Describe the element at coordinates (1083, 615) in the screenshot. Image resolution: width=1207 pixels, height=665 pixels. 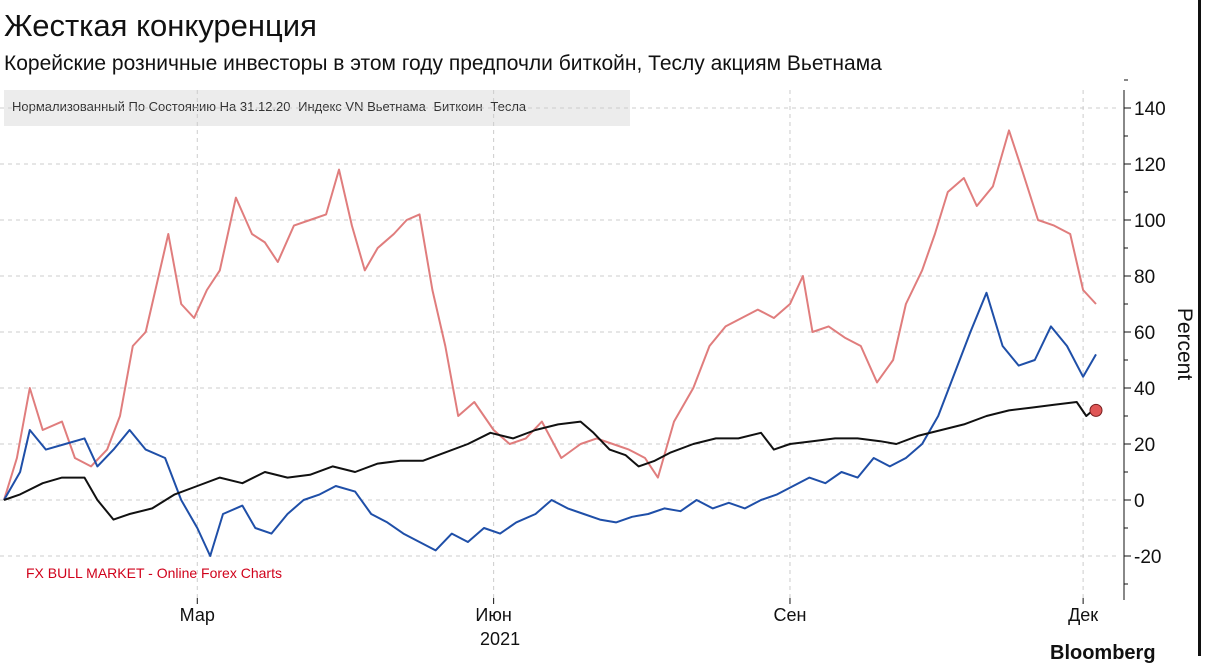
I see `x-tick-label: Дек` at that location.